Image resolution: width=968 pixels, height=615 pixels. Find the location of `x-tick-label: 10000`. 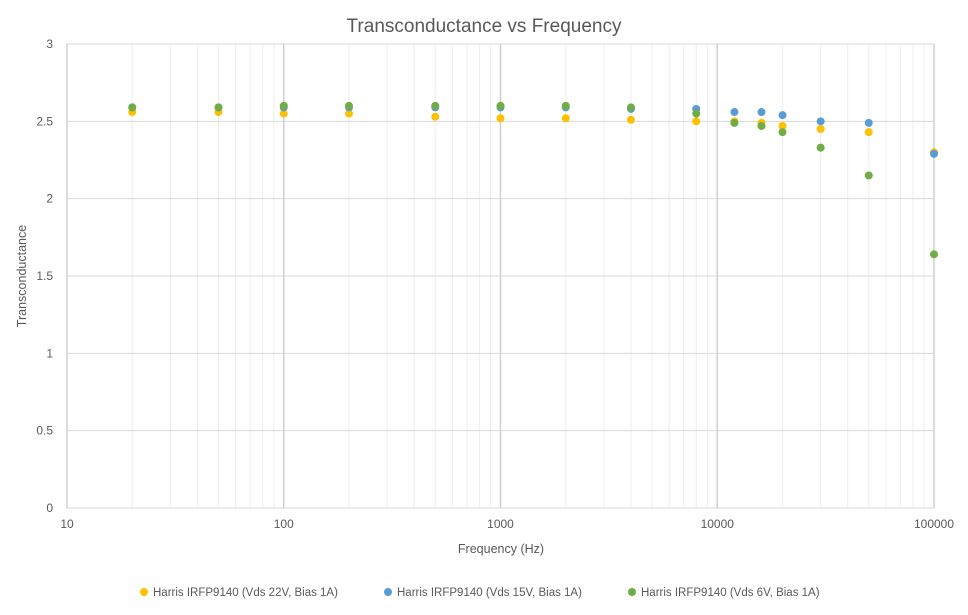

x-tick-label: 10000 is located at coordinates (718, 524).